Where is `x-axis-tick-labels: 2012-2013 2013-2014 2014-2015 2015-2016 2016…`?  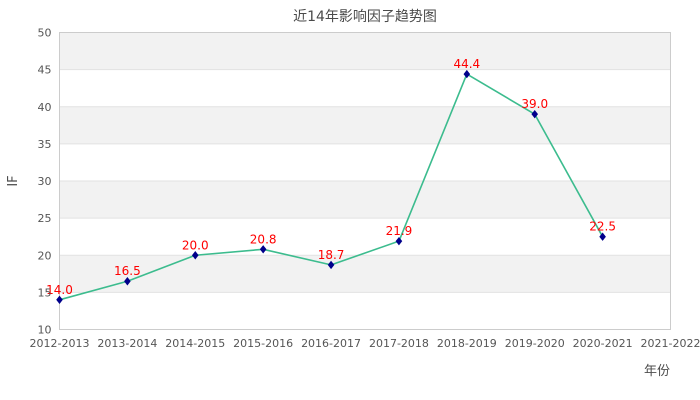 x-axis-tick-labels: 2012-2013 2013-2014 2014-2015 2015-2016 2016… is located at coordinates (365, 343).